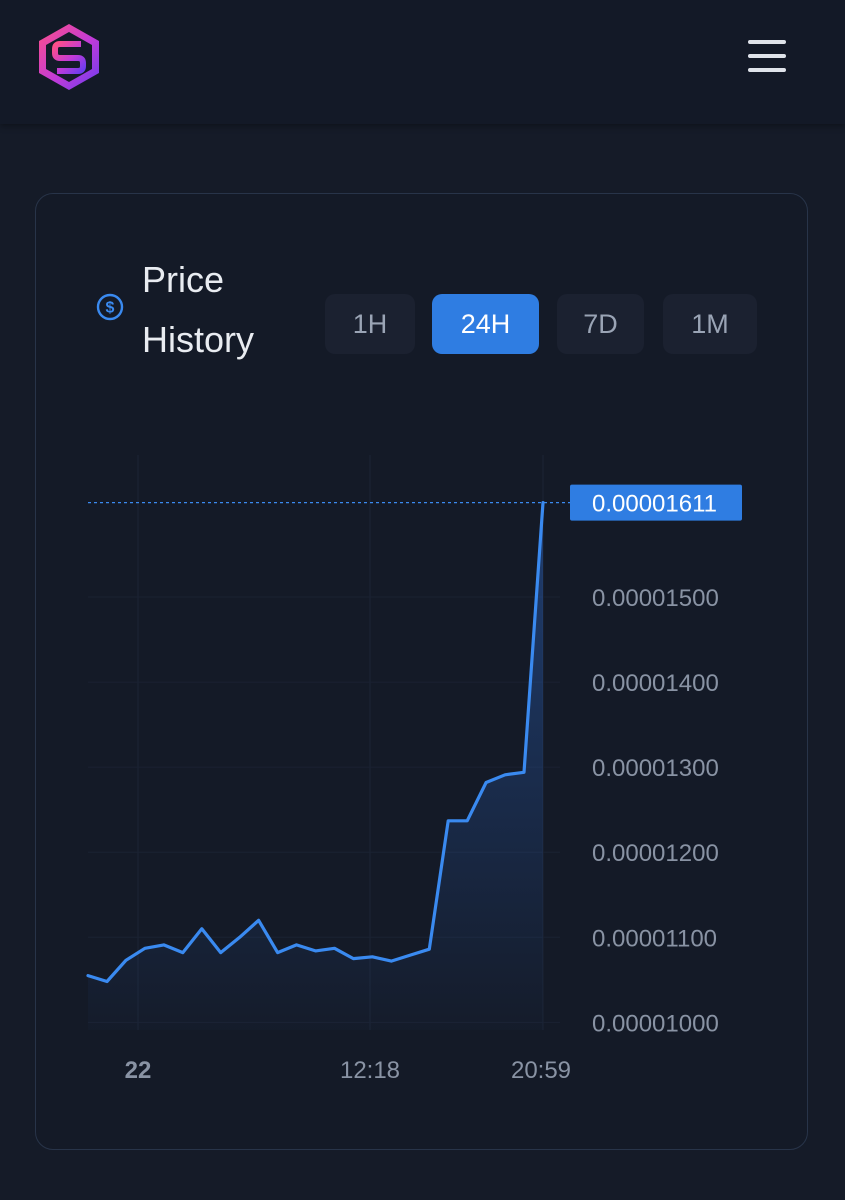  I want to click on last-price-label: 0.00001611, so click(654, 504).